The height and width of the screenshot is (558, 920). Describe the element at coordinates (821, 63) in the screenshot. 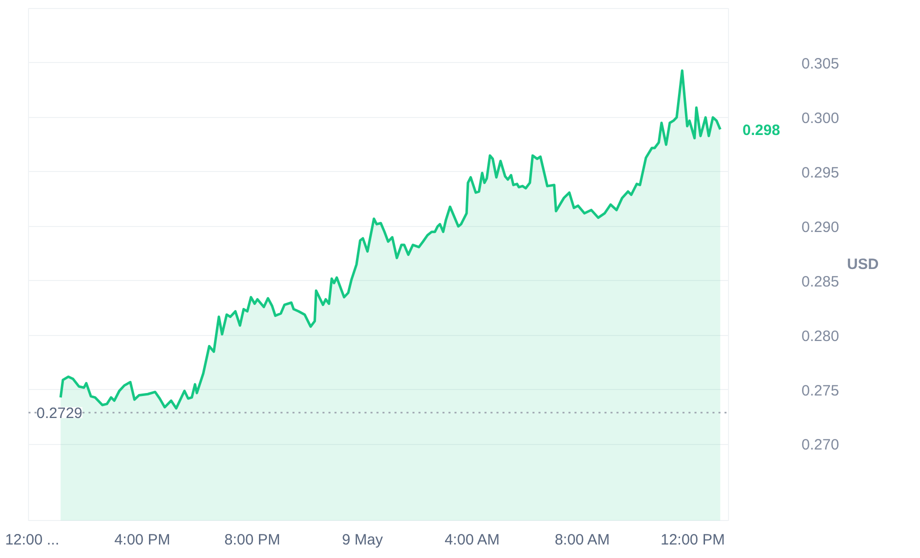

I see `y-tick-label: 0.305` at that location.